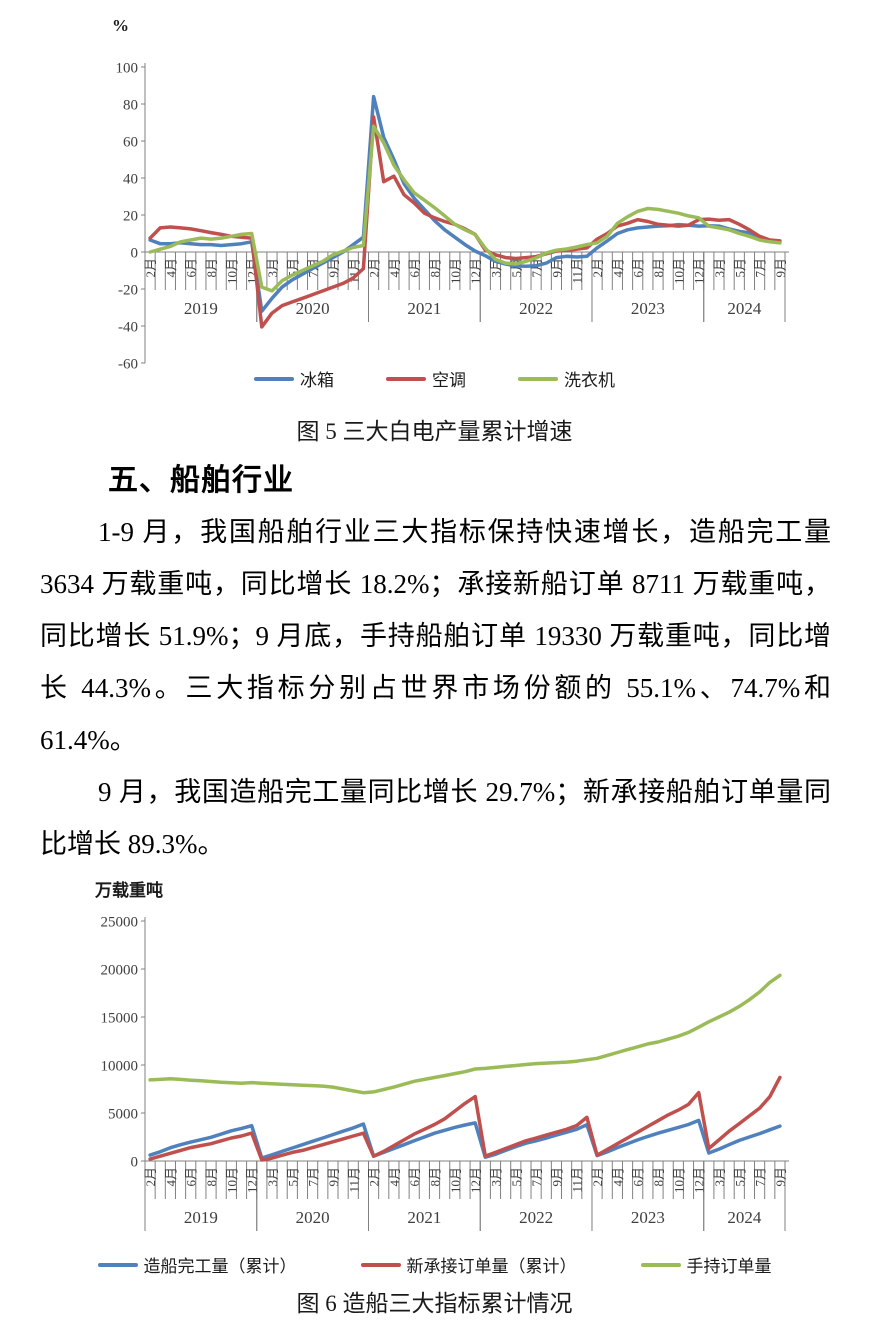 This screenshot has width=869, height=1323. Describe the element at coordinates (220, 1266) in the screenshot. I see `legend-label: 造船完工量（累计）` at that location.